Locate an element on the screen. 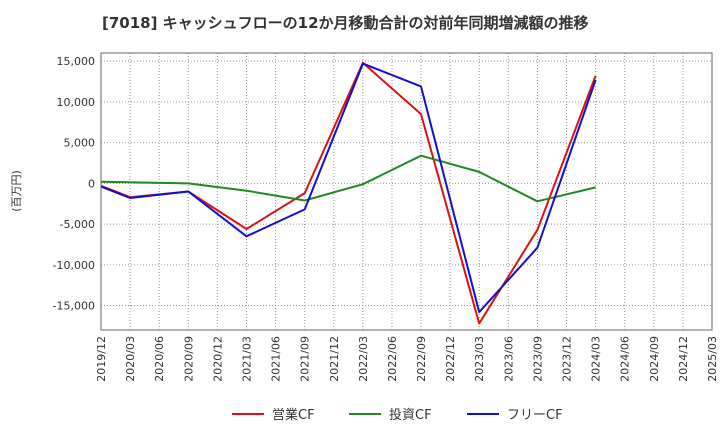  legend-label: フリーCF is located at coordinates (535, 415).